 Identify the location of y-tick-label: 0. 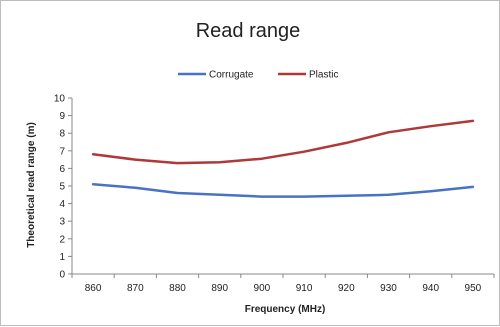
(62, 275).